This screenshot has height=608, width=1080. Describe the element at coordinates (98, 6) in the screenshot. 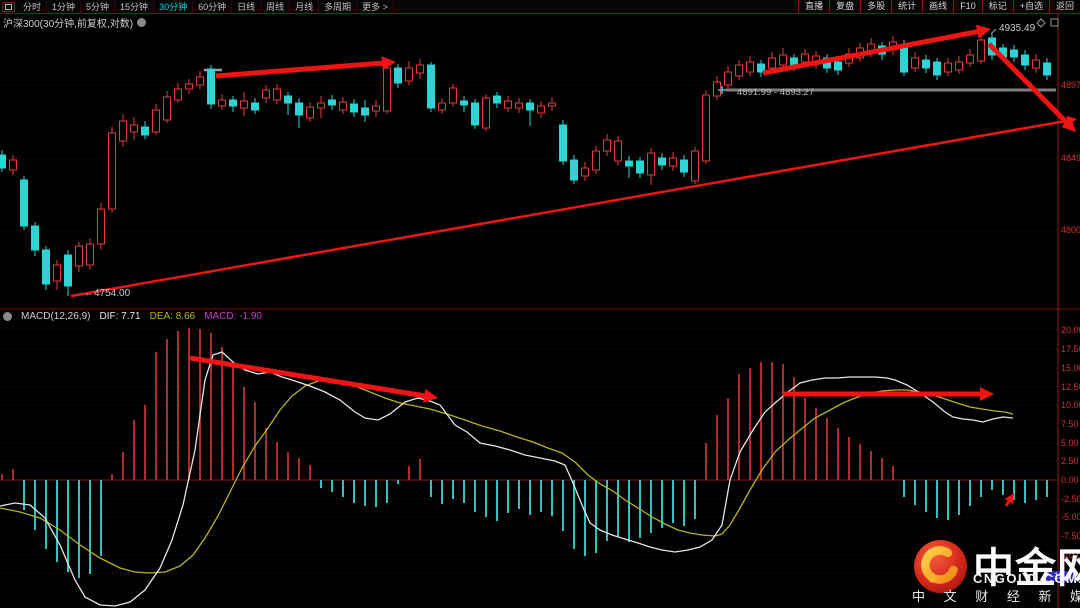

I see `period-item-5分钟: 5分钟` at that location.